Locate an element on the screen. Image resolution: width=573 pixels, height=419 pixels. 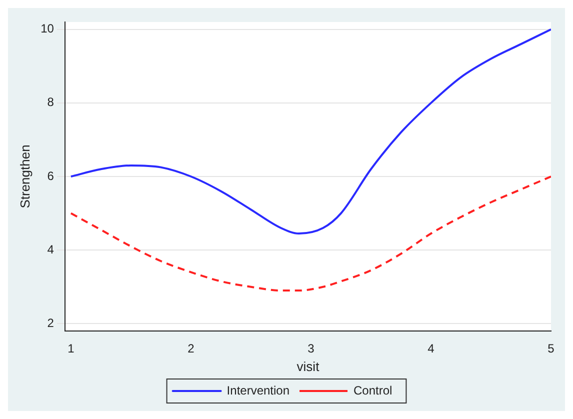
x-tick-label: 4 is located at coordinates (431, 349).